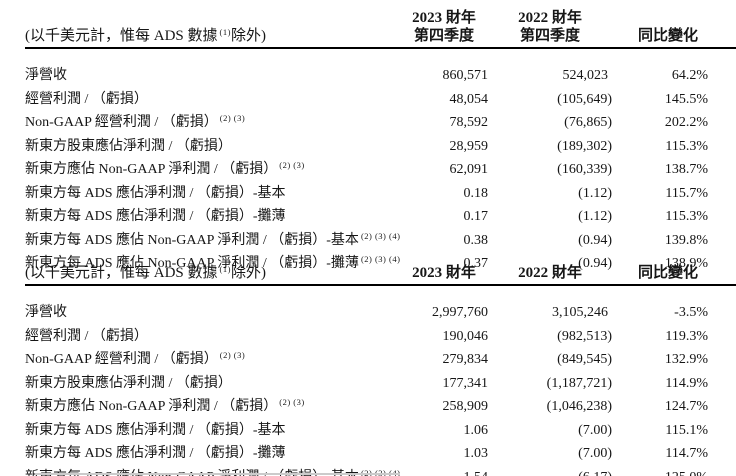 The width and height of the screenshot is (736, 476). I want to click on value-2022: (1,187,721), so click(579, 383).